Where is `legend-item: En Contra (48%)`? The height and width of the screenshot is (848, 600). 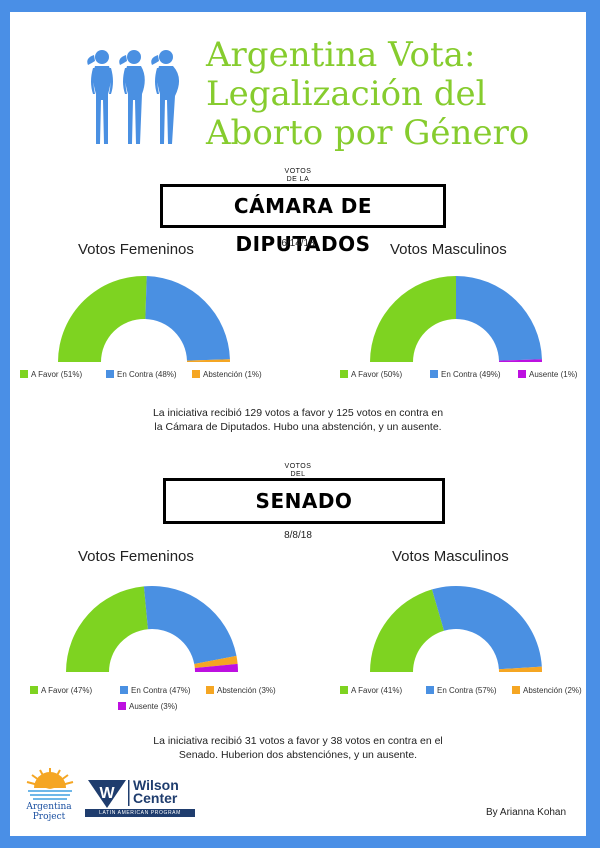
legend-item: En Contra (48%) is located at coordinates (141, 374).